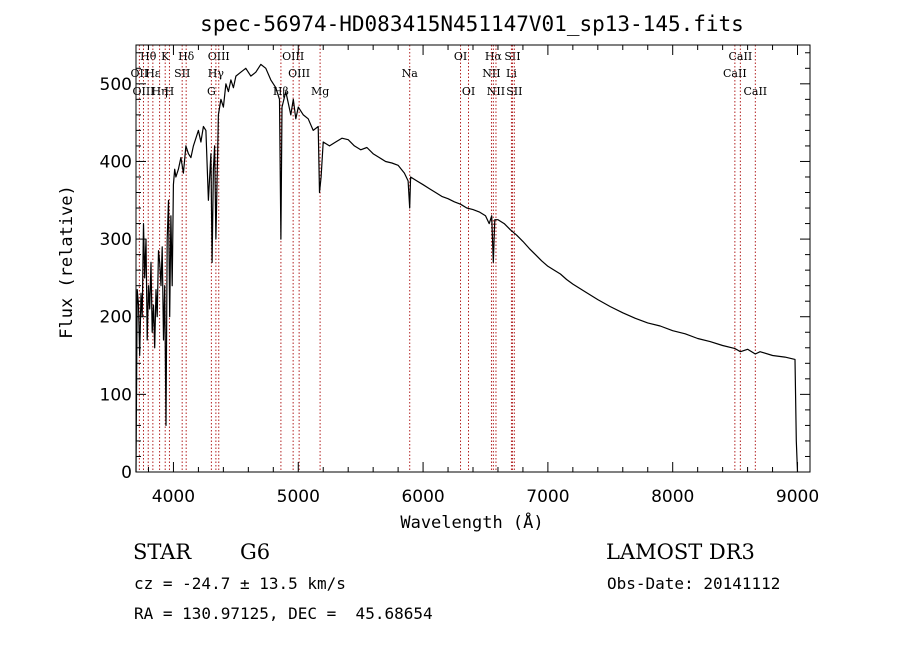 Image resolution: width=900 pixels, height=649 pixels. Describe the element at coordinates (186, 56) in the screenshot. I see `spectral-line-label-2: Hδ` at that location.